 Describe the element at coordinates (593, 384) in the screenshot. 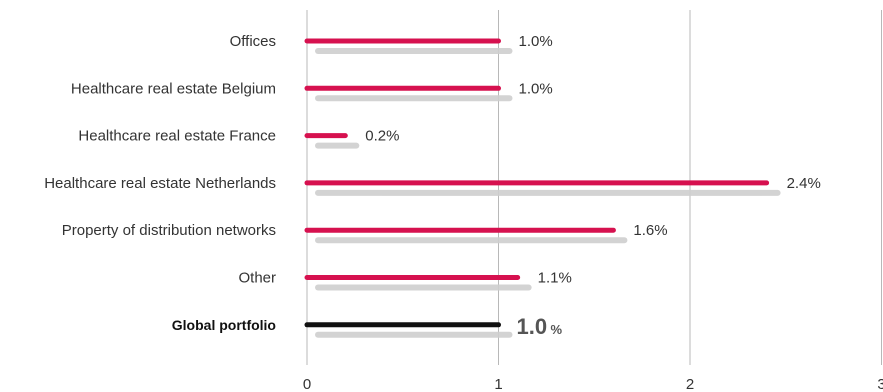

I see `x-axis-ticks: 0 1 2 3` at that location.